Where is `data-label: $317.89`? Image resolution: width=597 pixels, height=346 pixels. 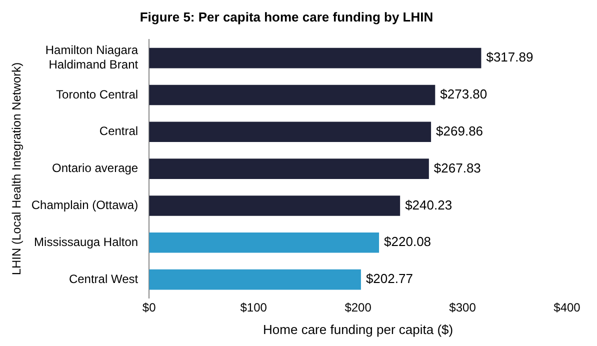 data-label: $317.89 is located at coordinates (510, 57).